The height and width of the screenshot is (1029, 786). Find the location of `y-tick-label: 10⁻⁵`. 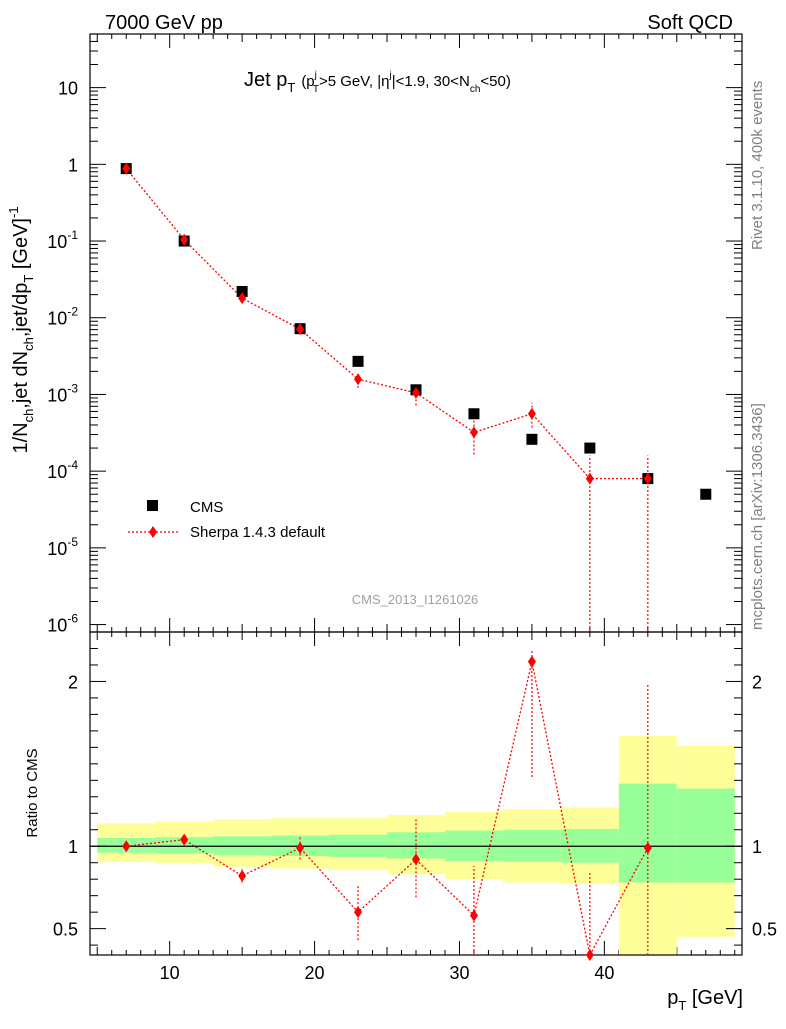

y-tick-label: 10⁻⁵ is located at coordinates (62, 547).